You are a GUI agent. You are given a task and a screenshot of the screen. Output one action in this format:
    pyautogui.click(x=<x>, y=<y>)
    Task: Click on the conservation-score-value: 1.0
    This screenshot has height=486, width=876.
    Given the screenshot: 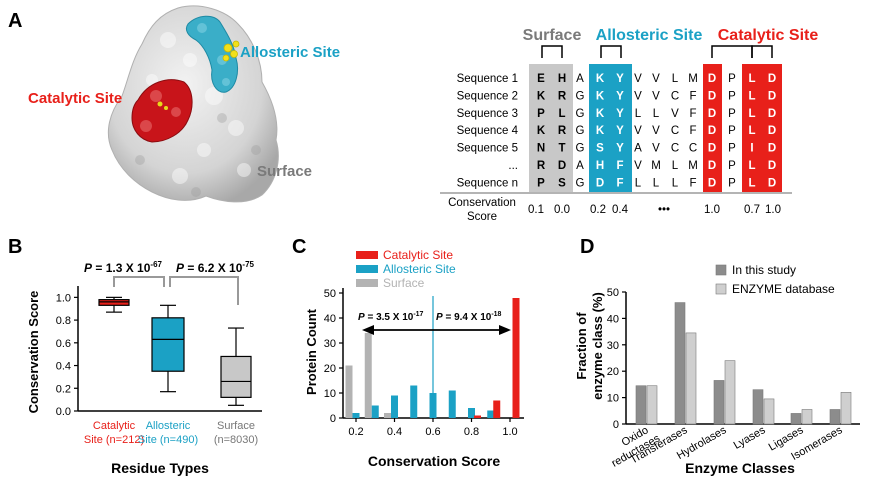 What is the action you would take?
    pyautogui.click(x=712, y=210)
    